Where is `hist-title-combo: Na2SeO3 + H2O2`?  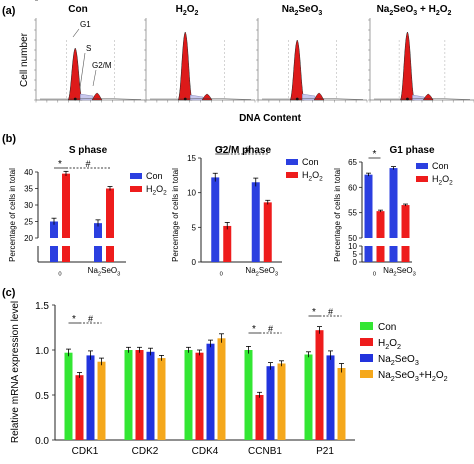
hist-title-combo: Na2SeO3 + H2O2 is located at coordinates (414, 10).